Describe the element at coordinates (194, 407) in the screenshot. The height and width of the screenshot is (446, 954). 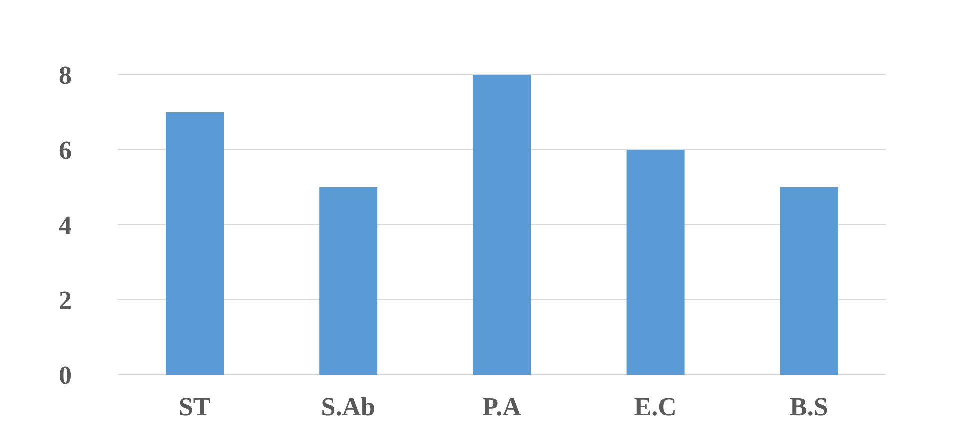
I see `x-tick-label: ST` at that location.